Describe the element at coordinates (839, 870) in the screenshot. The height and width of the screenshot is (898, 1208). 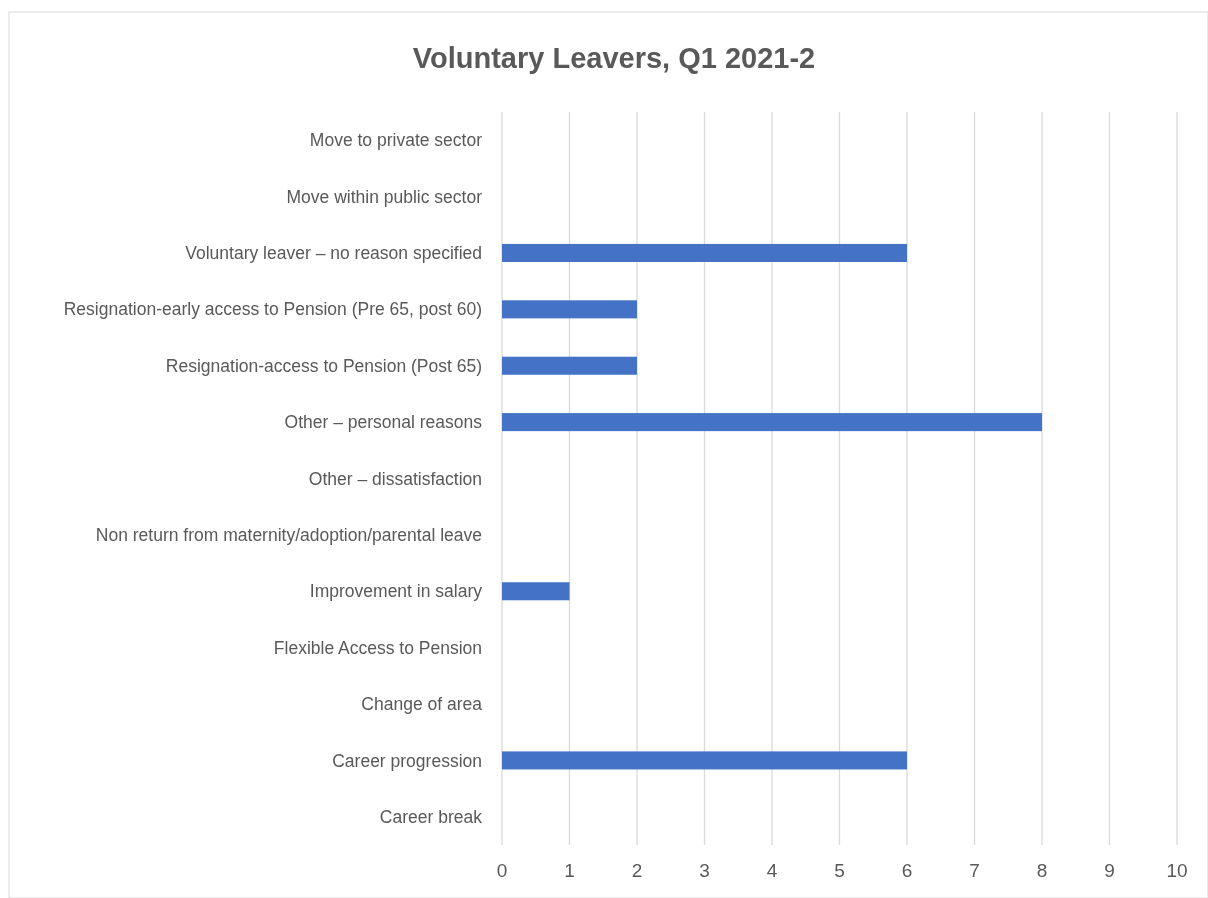
I see `x-tick-label: 5` at that location.